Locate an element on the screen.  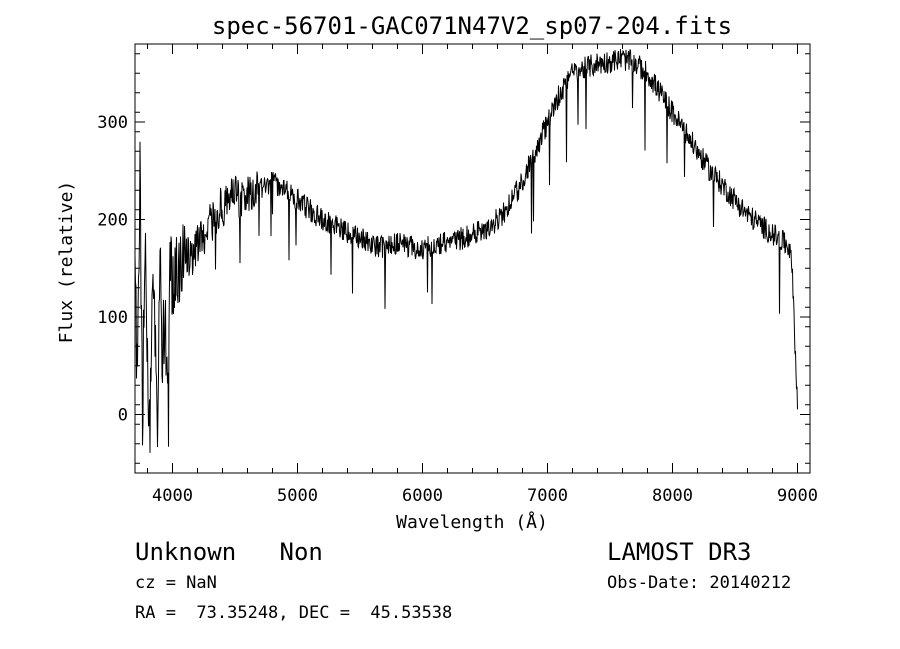
y-tick-label: 0 is located at coordinates (123, 416).